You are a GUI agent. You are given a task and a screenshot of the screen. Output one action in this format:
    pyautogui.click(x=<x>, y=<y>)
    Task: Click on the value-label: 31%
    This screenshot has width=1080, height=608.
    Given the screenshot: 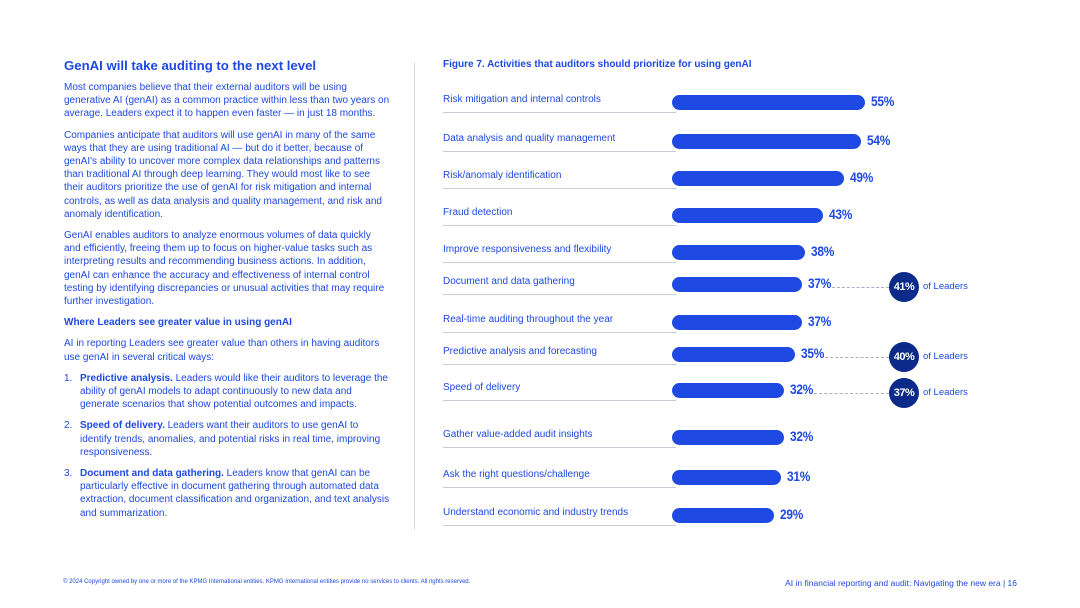 What is the action you would take?
    pyautogui.click(x=798, y=476)
    